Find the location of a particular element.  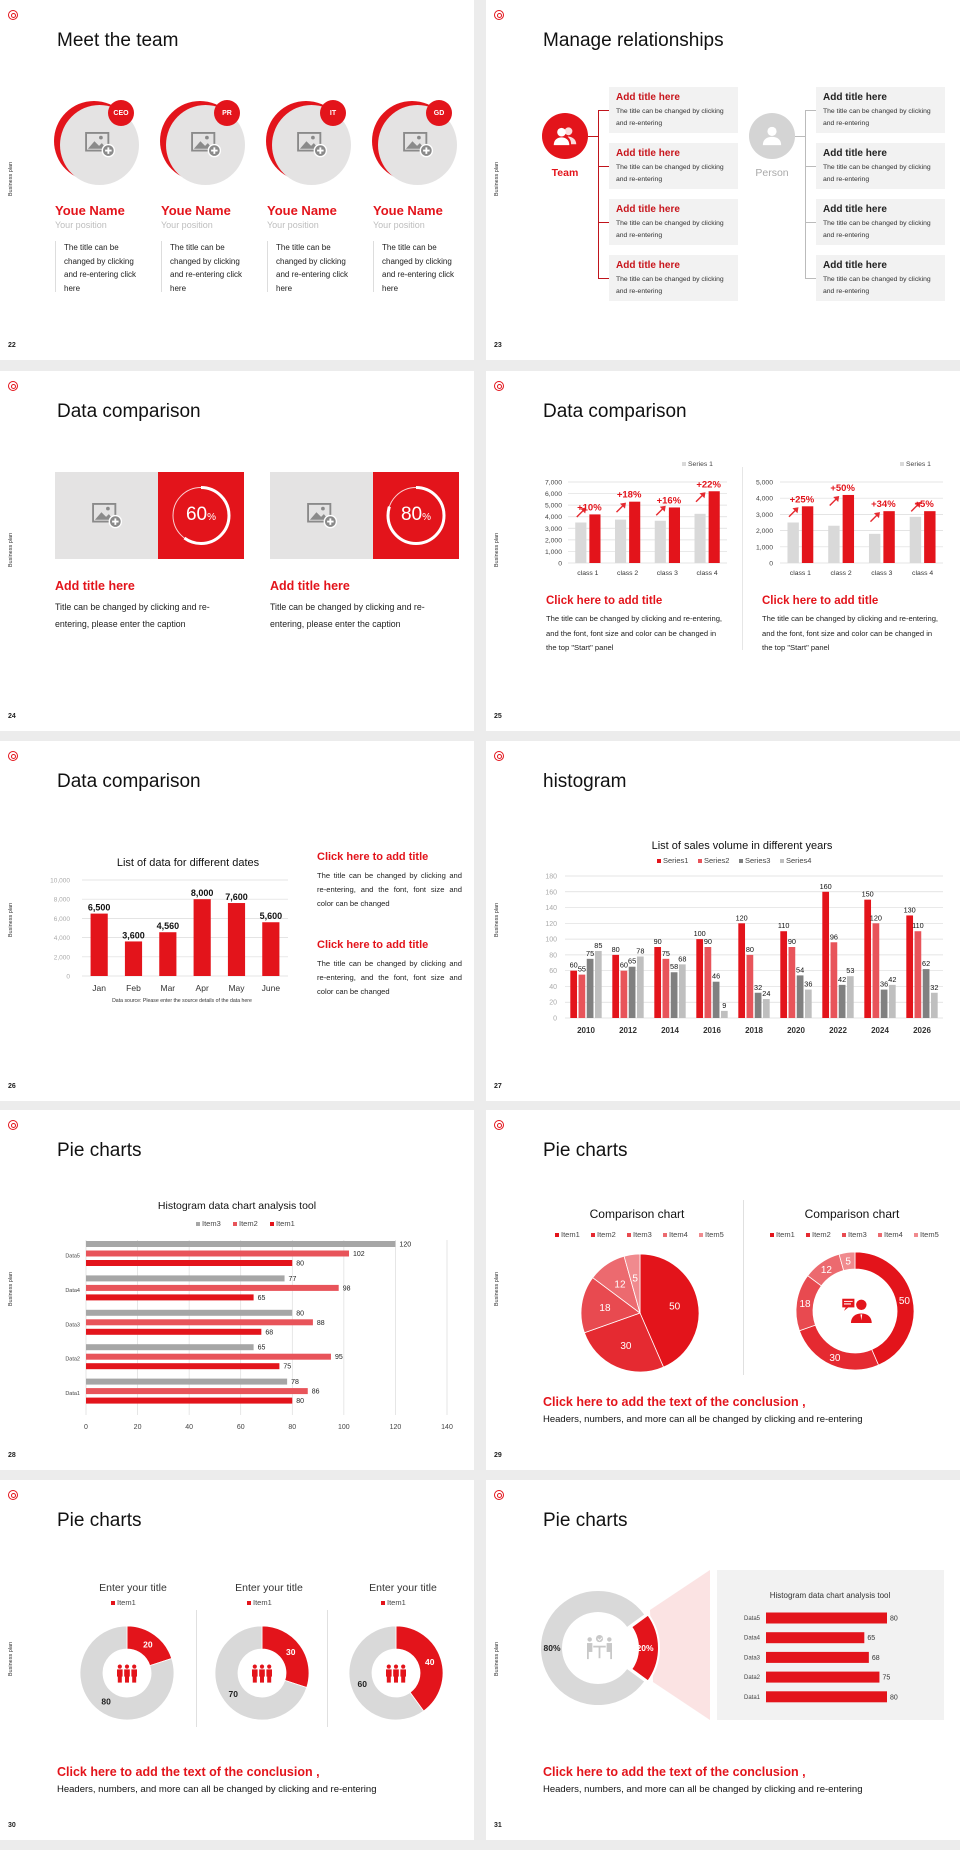

percent-panel: 80% is located at coordinates (416, 515).